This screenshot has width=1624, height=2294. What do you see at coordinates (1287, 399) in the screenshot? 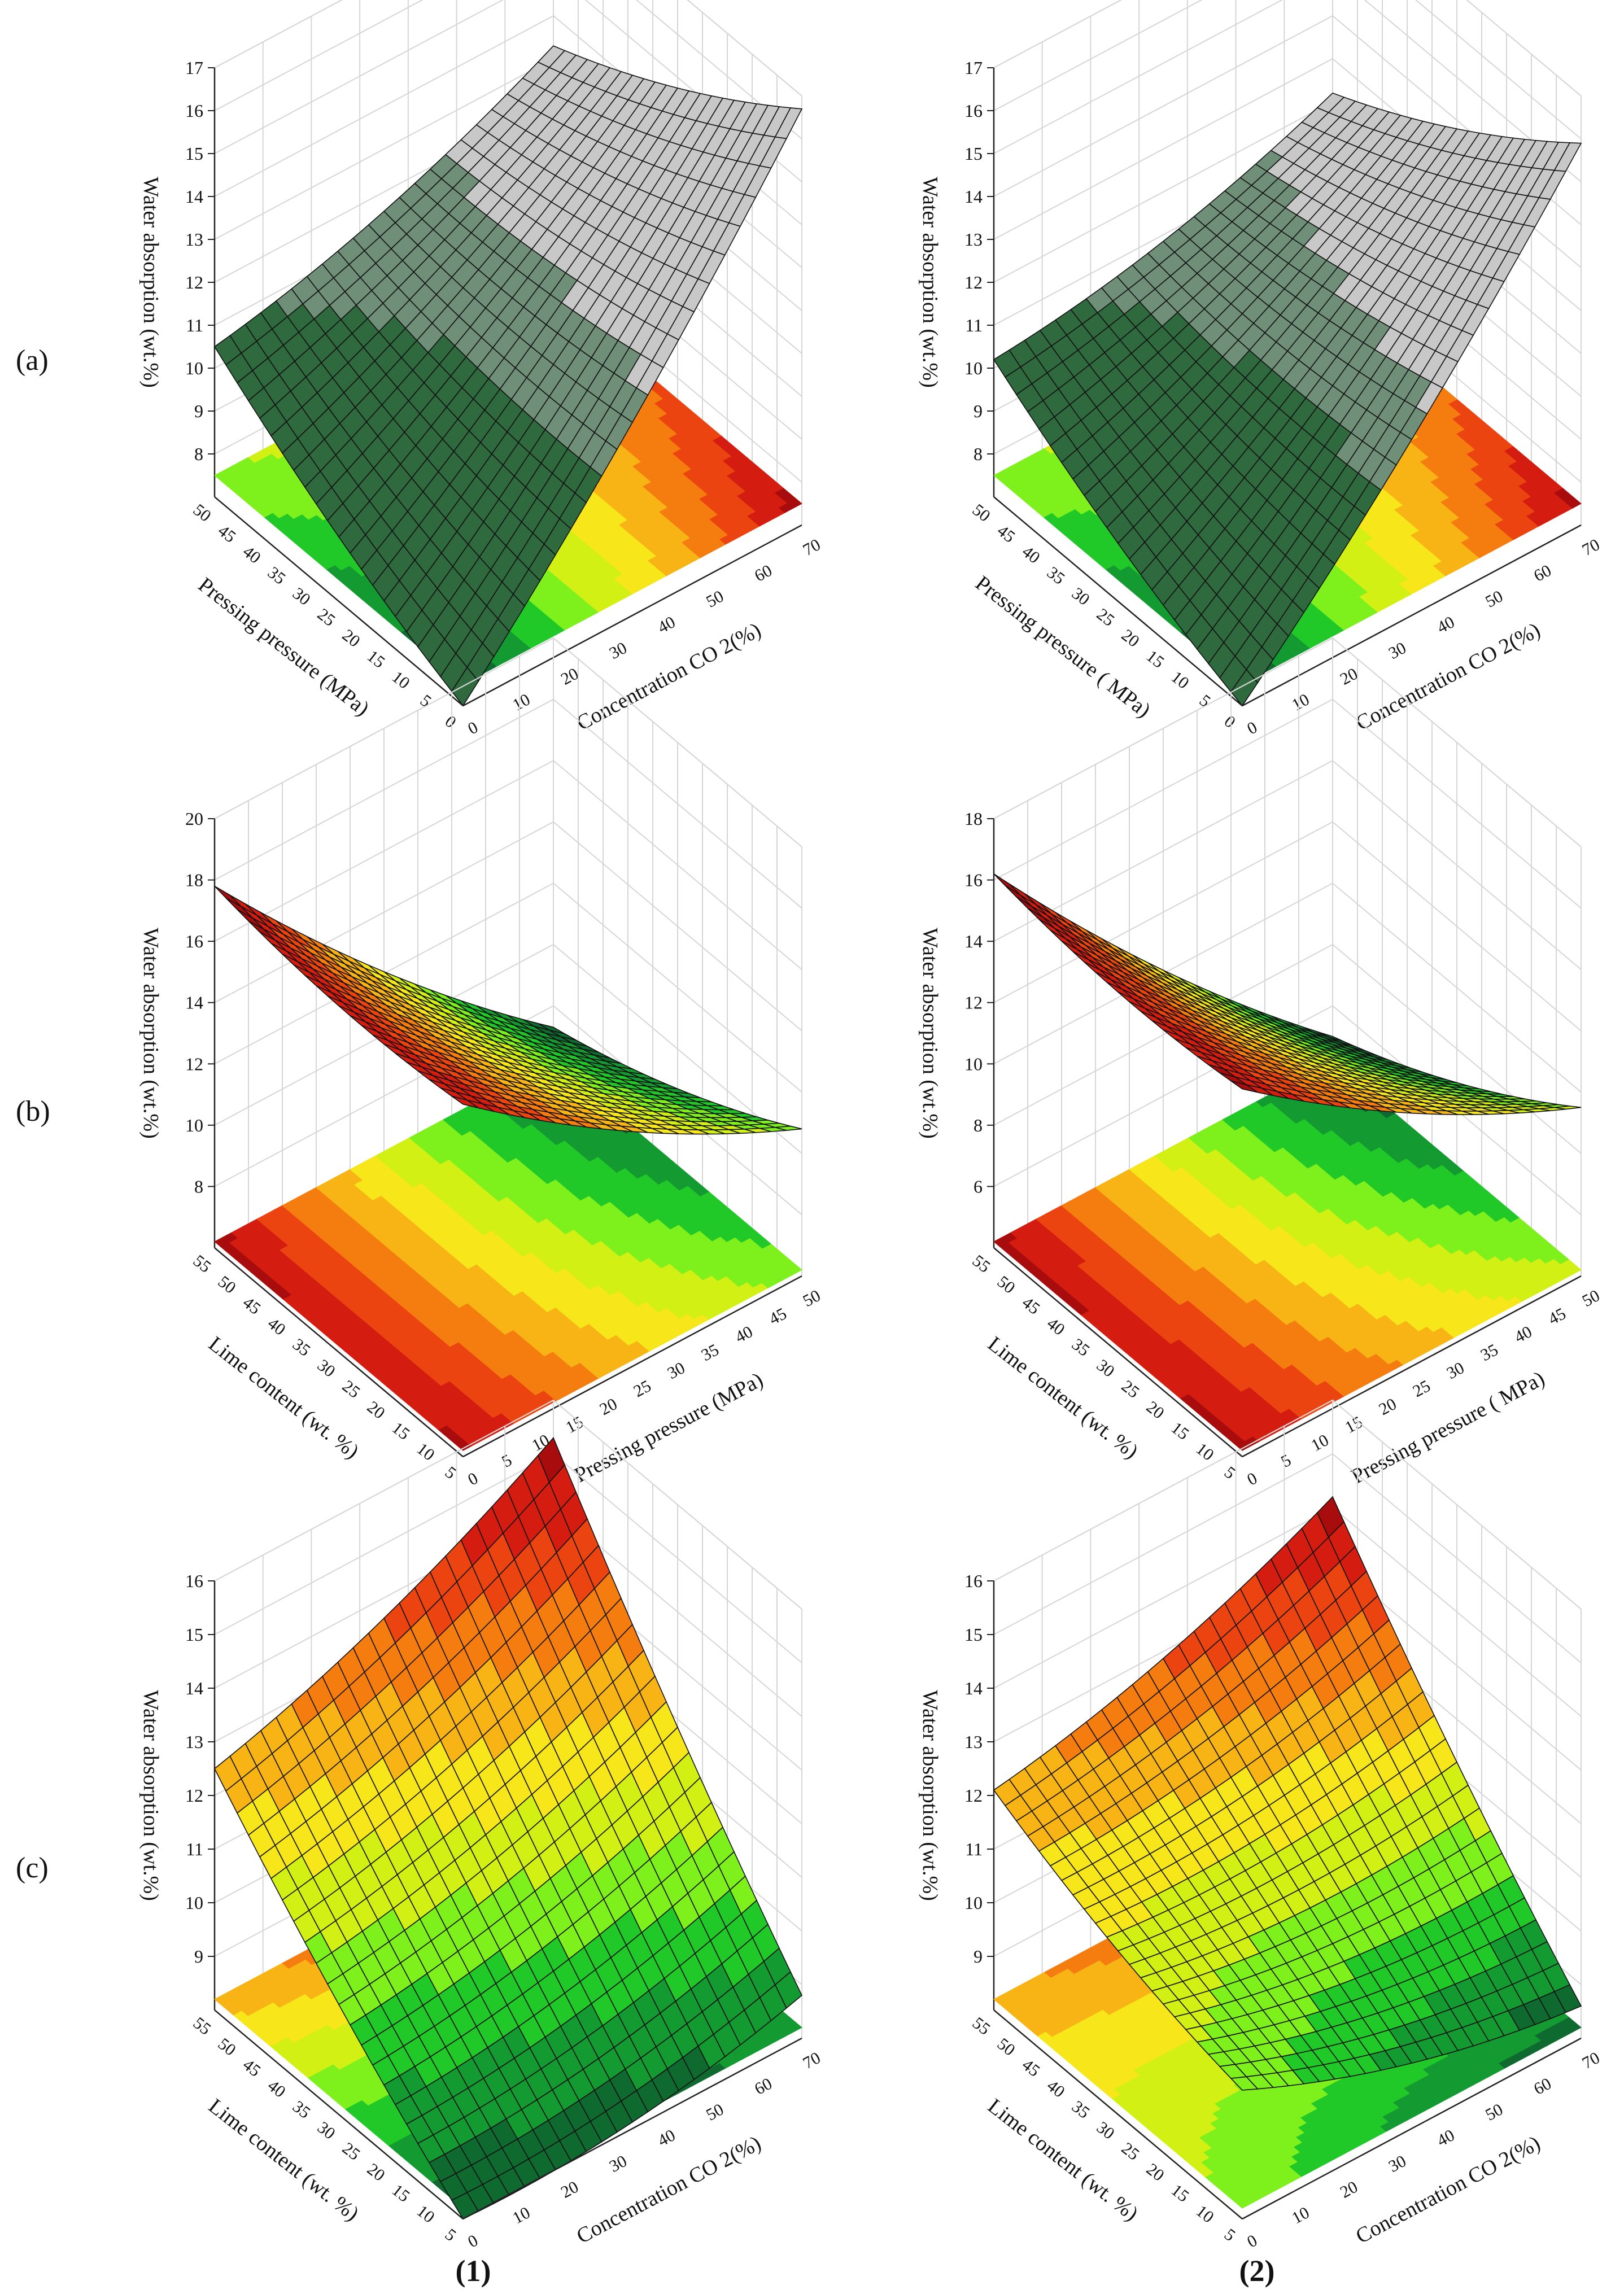
I see `surface-mesh` at bounding box center [1287, 399].